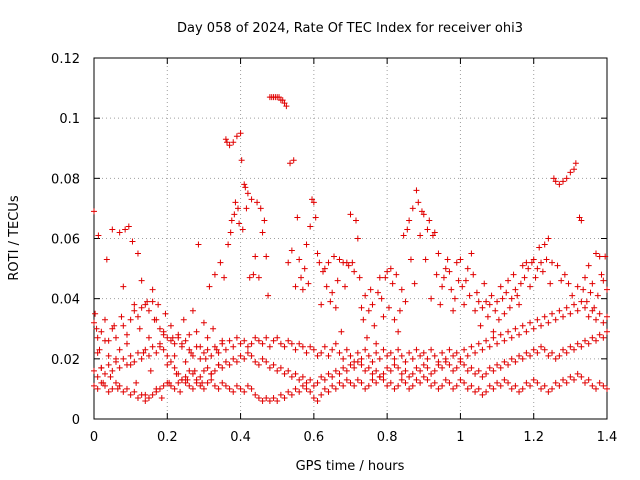 The width and height of the screenshot is (640, 480). What do you see at coordinates (314, 437) in the screenshot?
I see `x-tick-label: 0.6` at bounding box center [314, 437].